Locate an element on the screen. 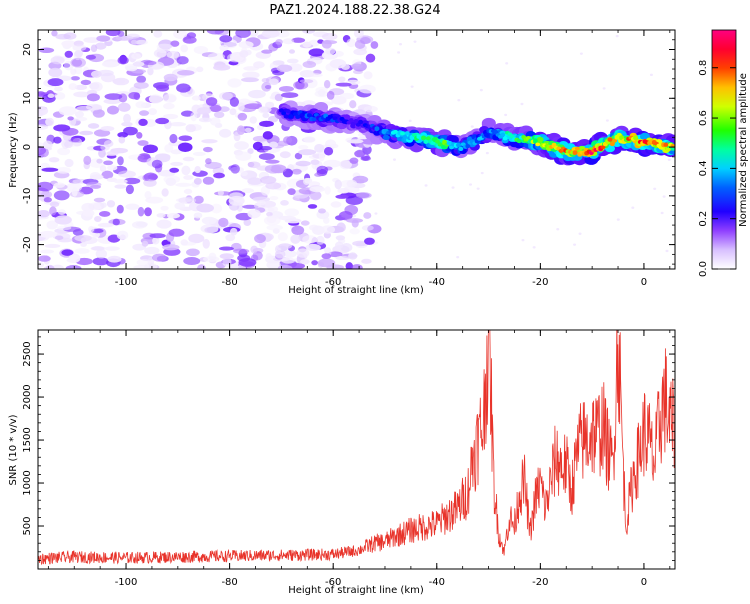 The height and width of the screenshot is (604, 750). y-tick-label: 2500 is located at coordinates (27, 353).